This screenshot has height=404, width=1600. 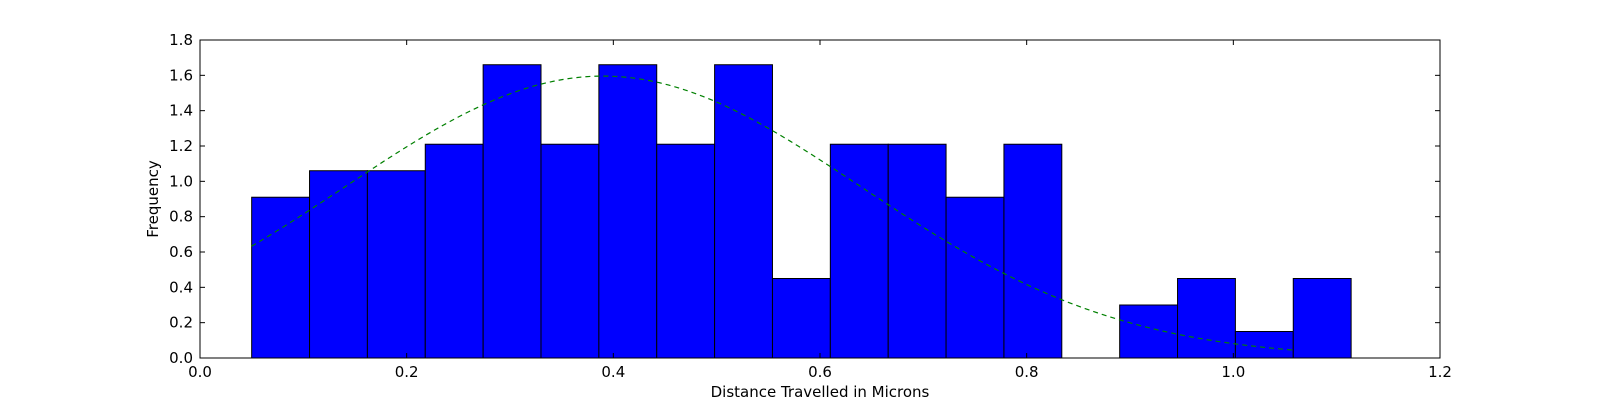 I want to click on y-tick-label: 1.8, so click(x=181, y=40).